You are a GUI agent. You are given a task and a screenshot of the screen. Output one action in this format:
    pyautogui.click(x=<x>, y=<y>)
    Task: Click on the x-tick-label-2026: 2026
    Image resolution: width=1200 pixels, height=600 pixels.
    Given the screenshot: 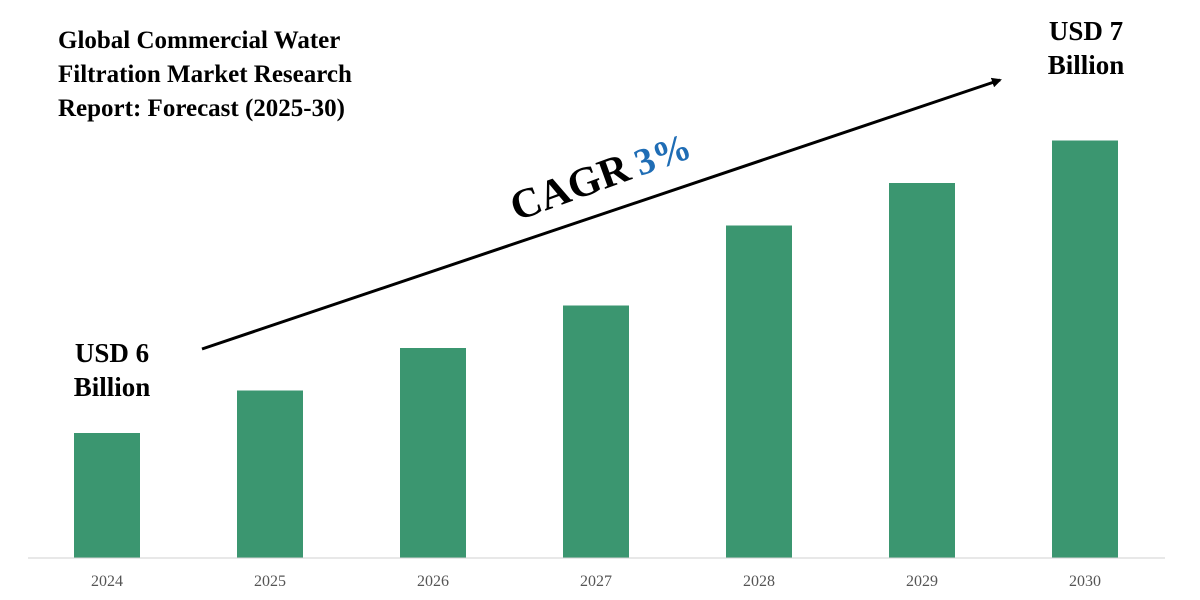 What is the action you would take?
    pyautogui.click(x=433, y=581)
    